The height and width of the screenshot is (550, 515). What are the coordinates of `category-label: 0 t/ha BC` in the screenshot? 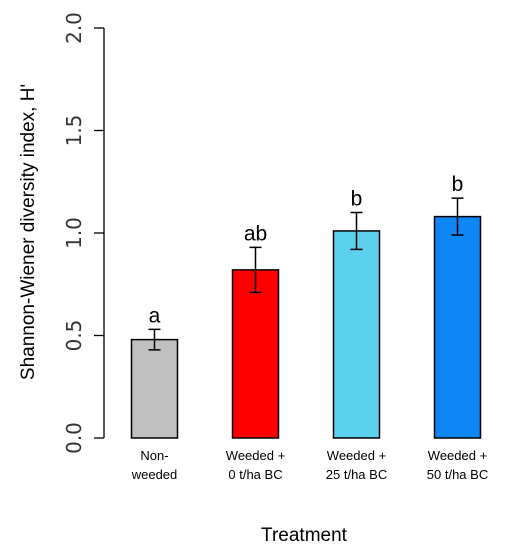 It's located at (255, 474).